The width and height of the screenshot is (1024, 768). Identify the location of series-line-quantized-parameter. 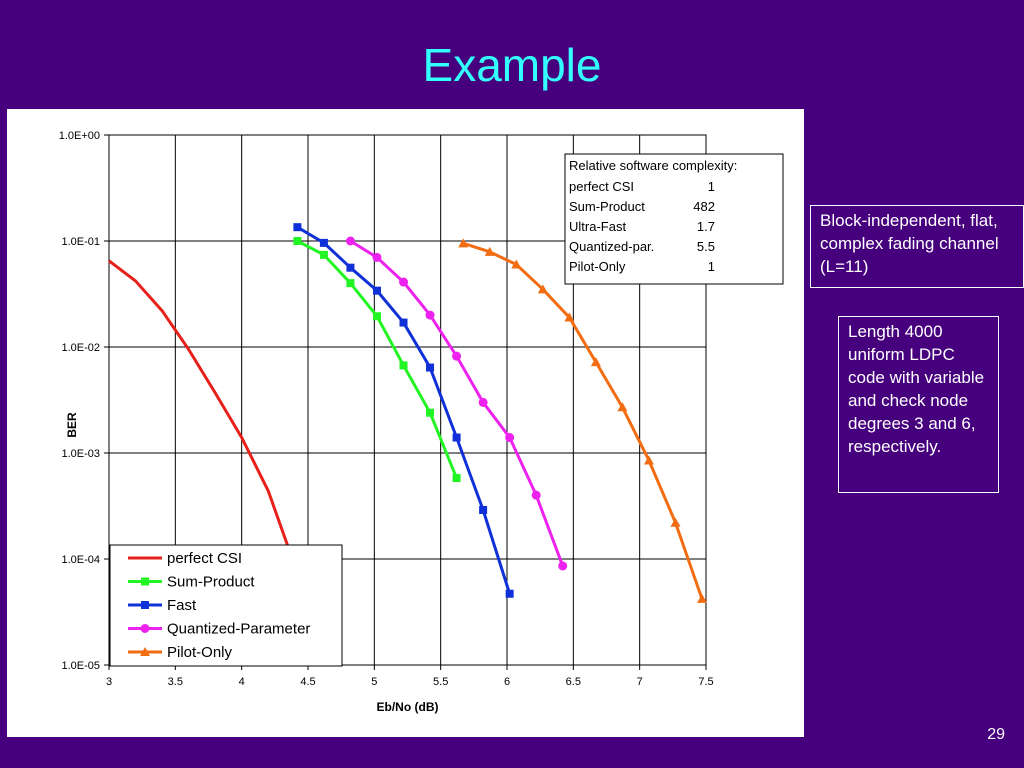
(457, 403).